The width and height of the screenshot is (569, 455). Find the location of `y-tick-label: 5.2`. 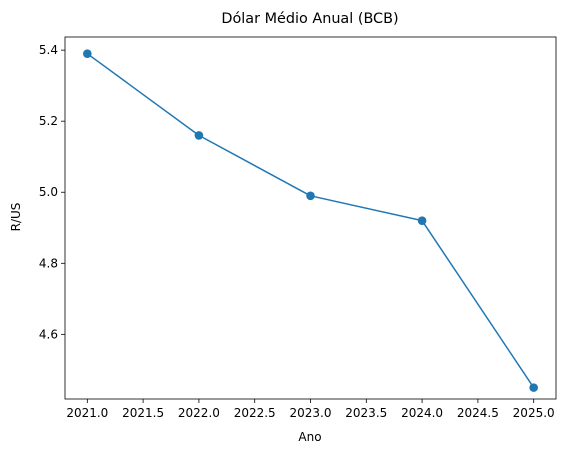

y-tick-label: 5.2 is located at coordinates (48, 121).